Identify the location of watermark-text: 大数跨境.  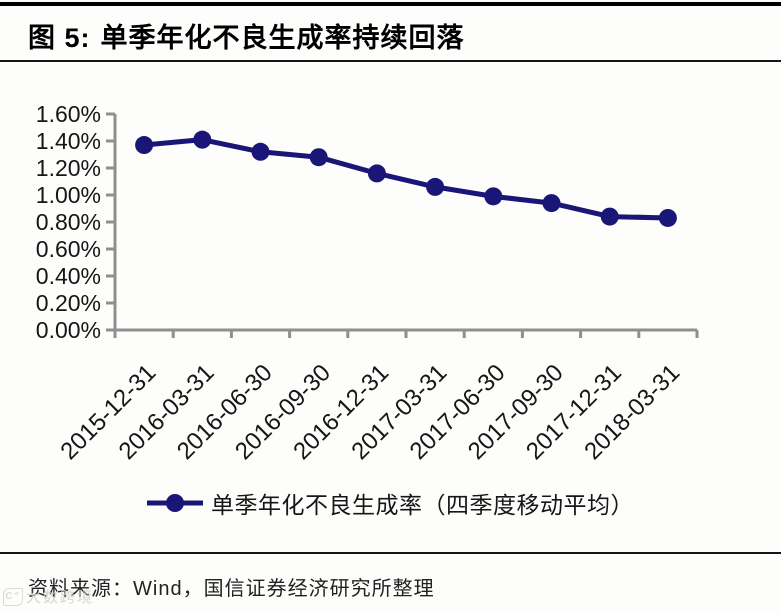
(60, 597).